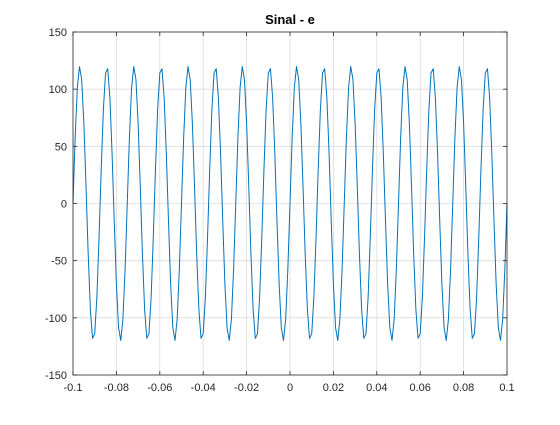 This screenshot has height=425, width=560. I want to click on x-tick-label: 0.04, so click(376, 388).